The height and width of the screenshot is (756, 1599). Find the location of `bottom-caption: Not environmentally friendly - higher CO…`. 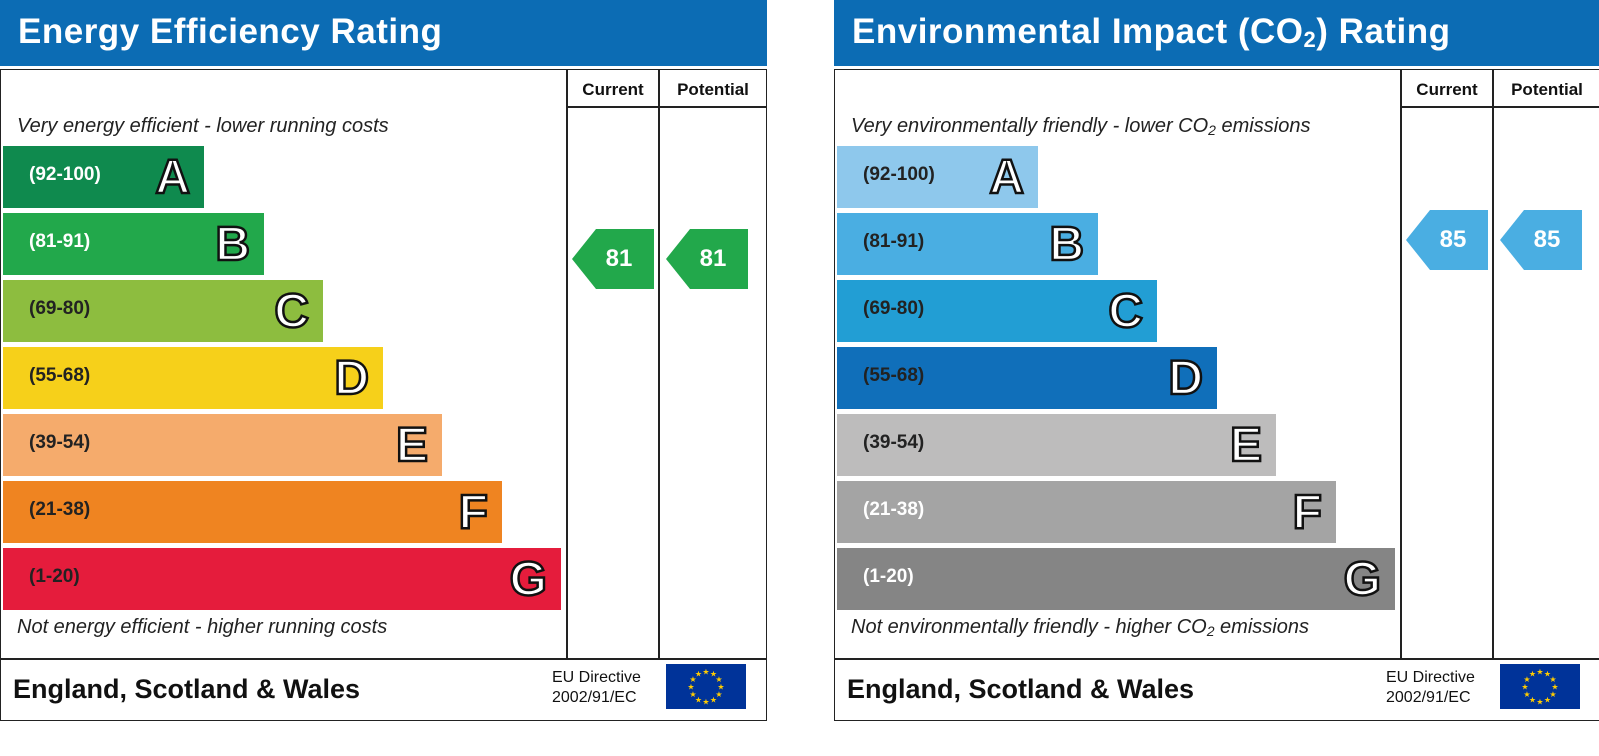

bottom-caption: Not environmentally friendly - higher CO… is located at coordinates (1080, 627).